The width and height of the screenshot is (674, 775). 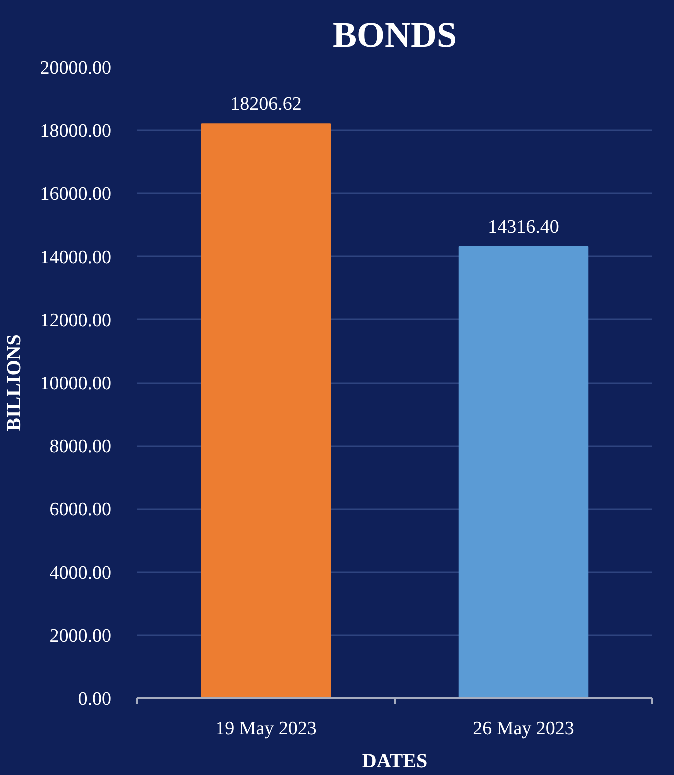 What do you see at coordinates (266, 105) in the screenshot?
I see `data-label: 18206.62` at bounding box center [266, 105].